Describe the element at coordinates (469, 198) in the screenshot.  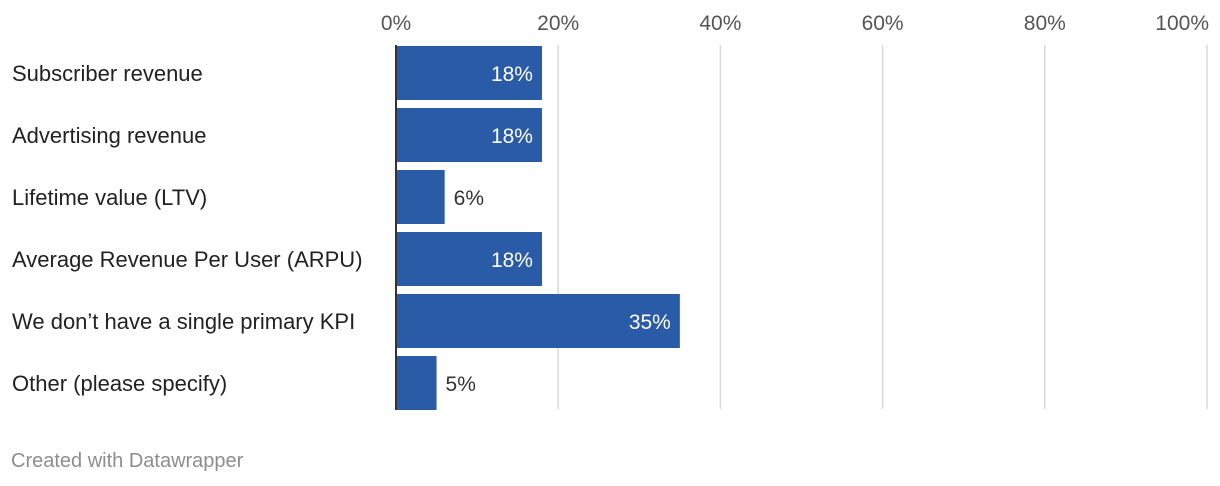
I see `value-label: 6%` at that location.